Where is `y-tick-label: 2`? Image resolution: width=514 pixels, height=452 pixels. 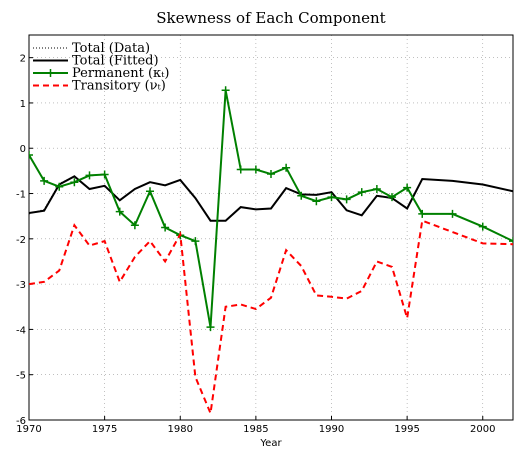 y-tick-label: 2 is located at coordinates (23, 59).